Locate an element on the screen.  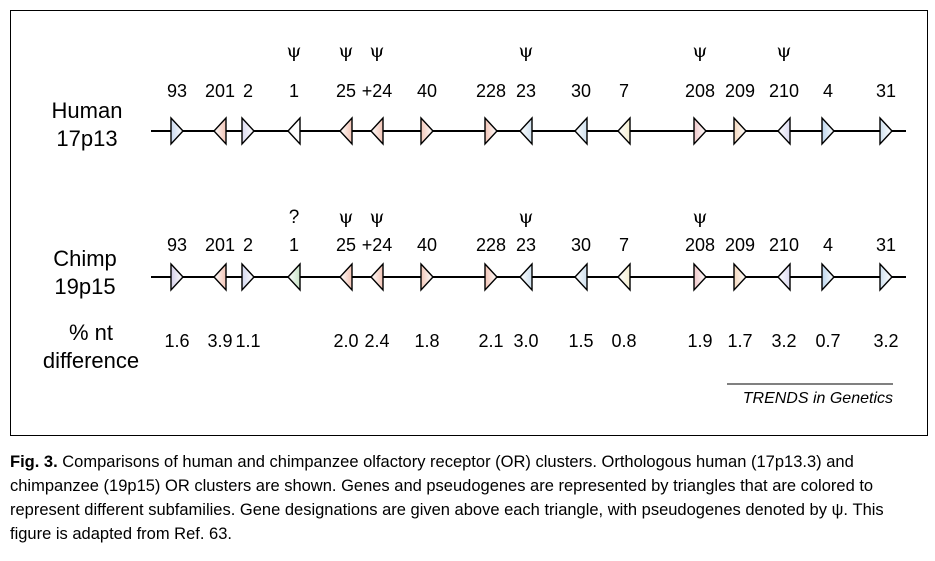
gene-name-1-3: 1 is located at coordinates (294, 245).